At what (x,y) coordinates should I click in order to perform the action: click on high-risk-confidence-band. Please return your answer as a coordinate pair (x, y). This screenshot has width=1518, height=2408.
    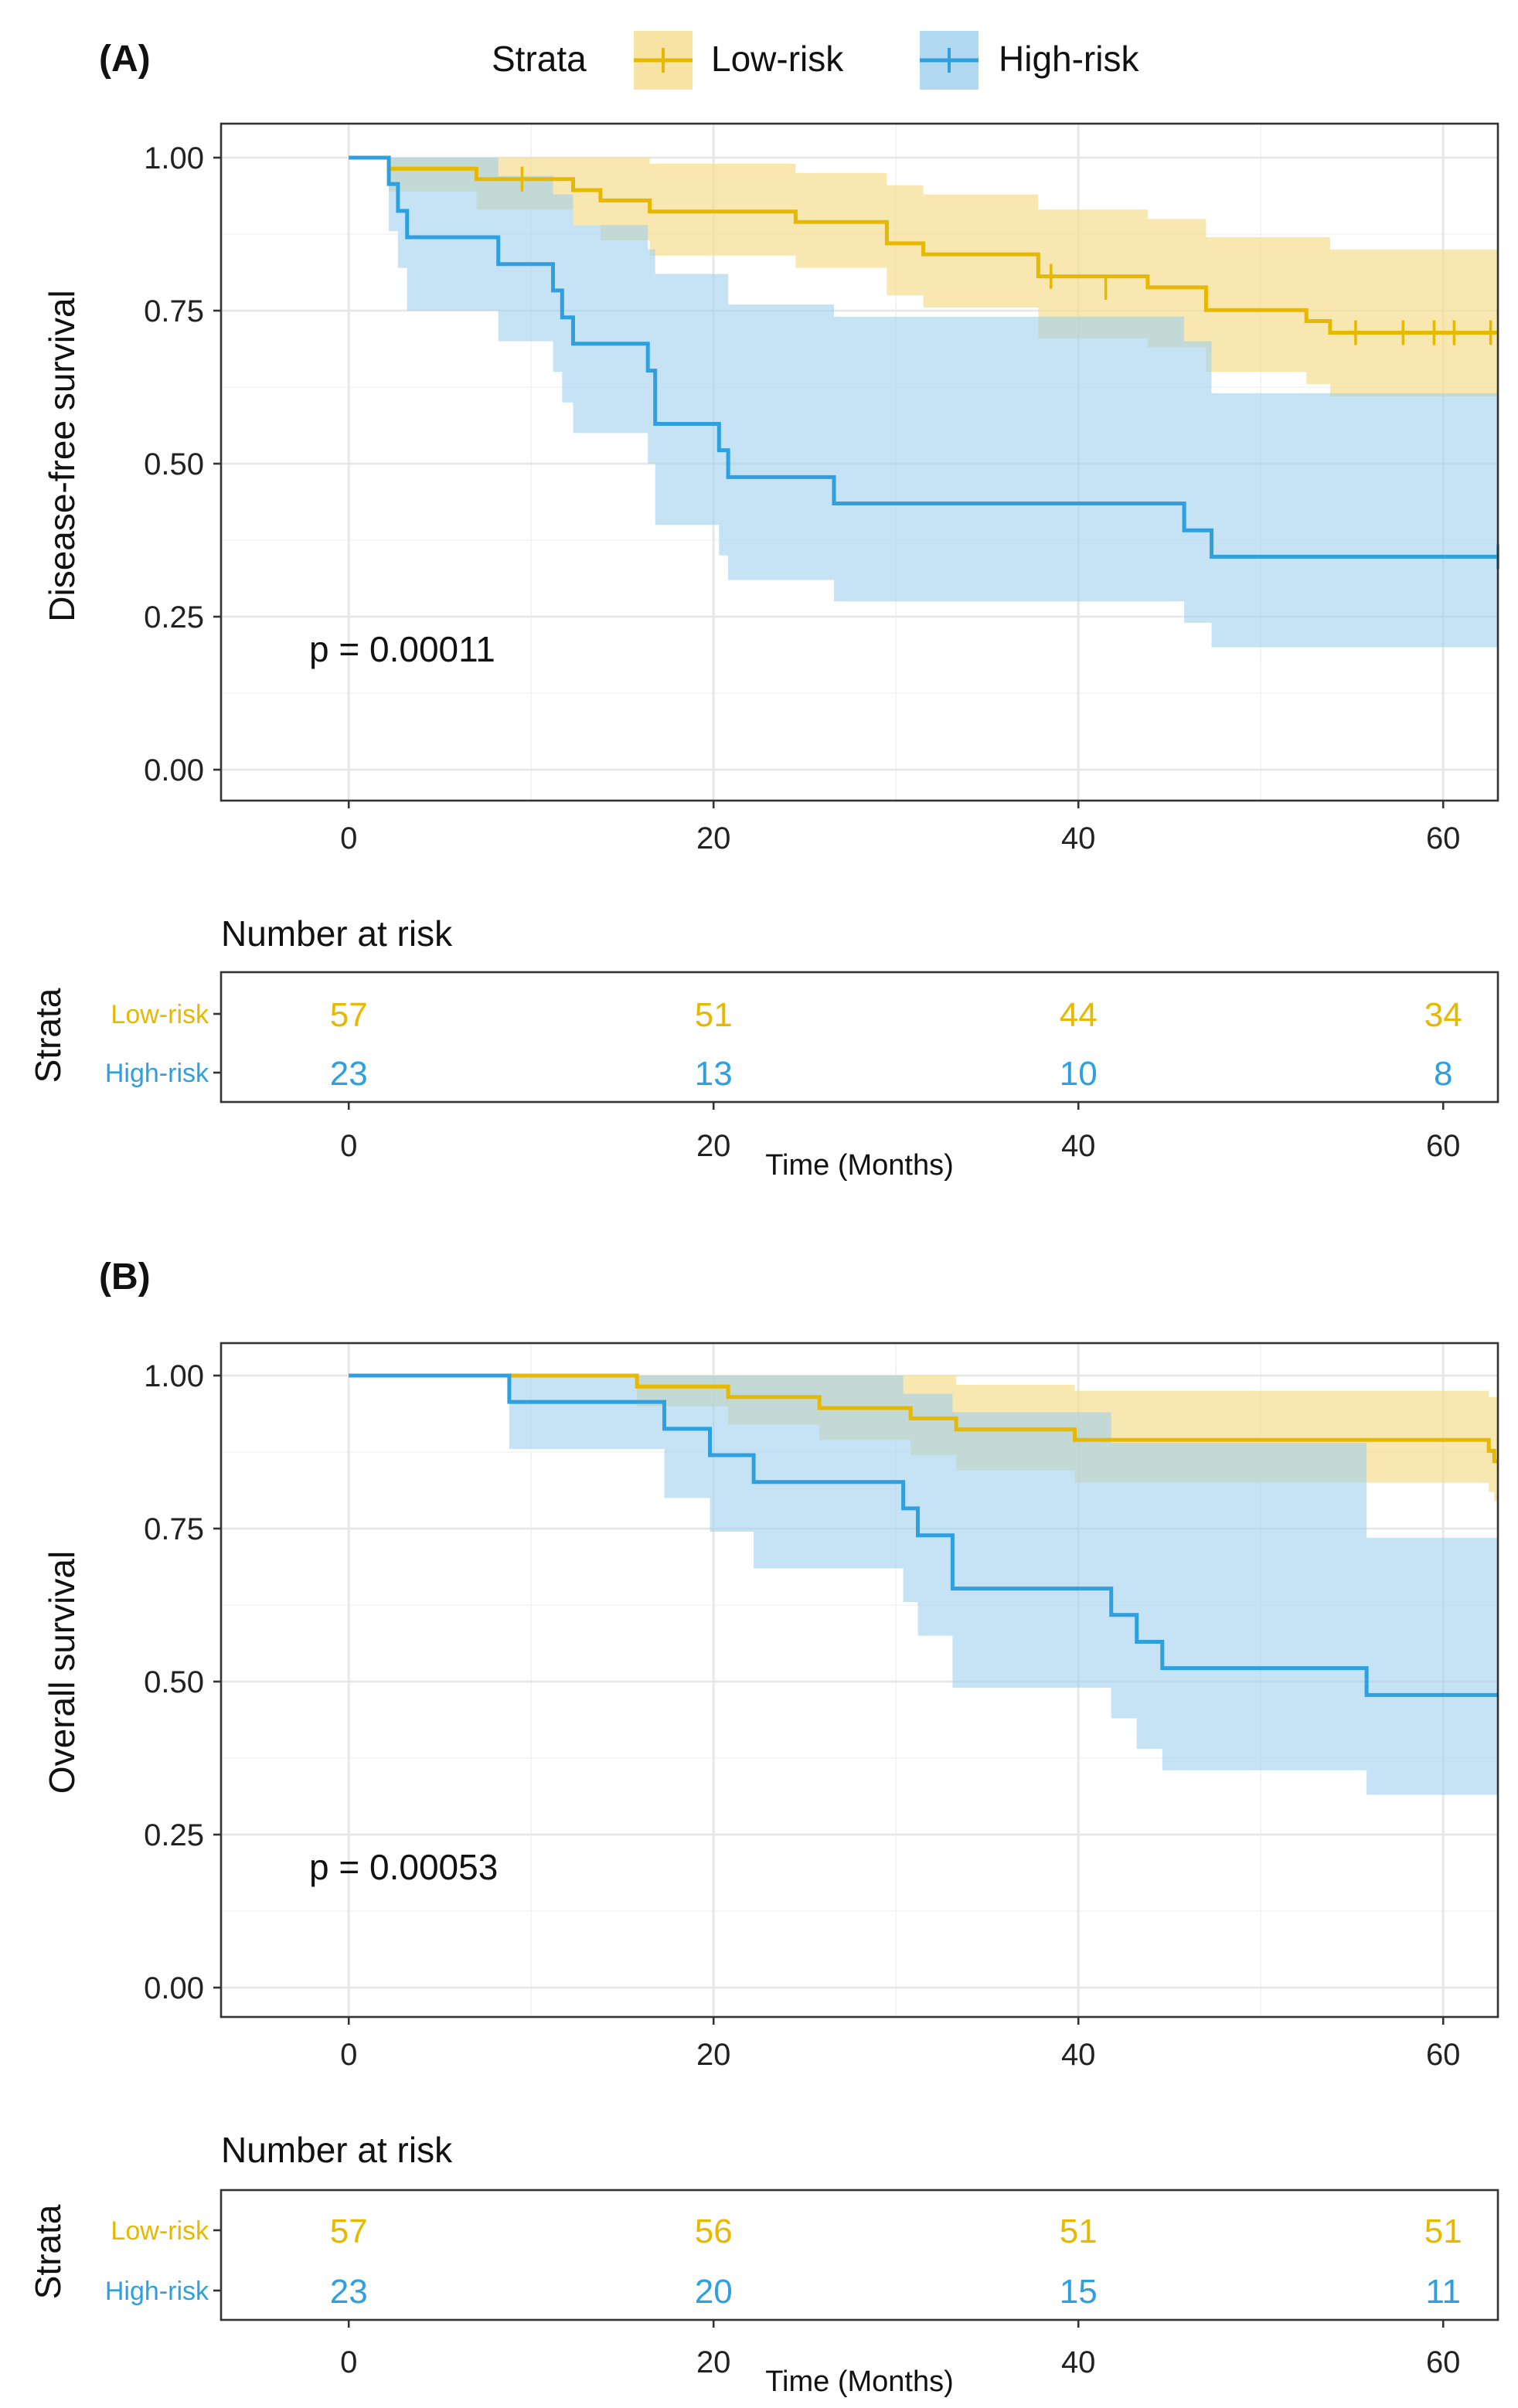
    Looking at the image, I should click on (924, 1585).